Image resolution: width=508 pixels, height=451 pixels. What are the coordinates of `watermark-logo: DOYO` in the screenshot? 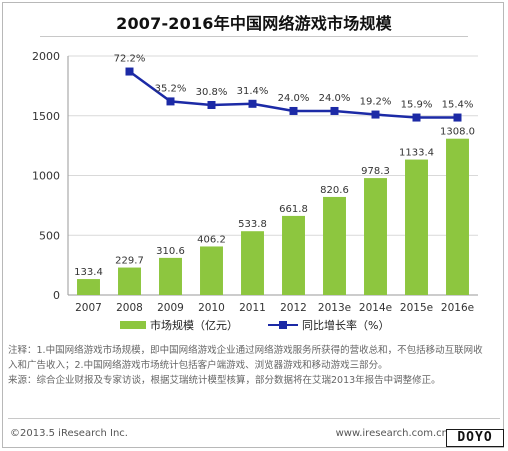 It's located at (475, 438).